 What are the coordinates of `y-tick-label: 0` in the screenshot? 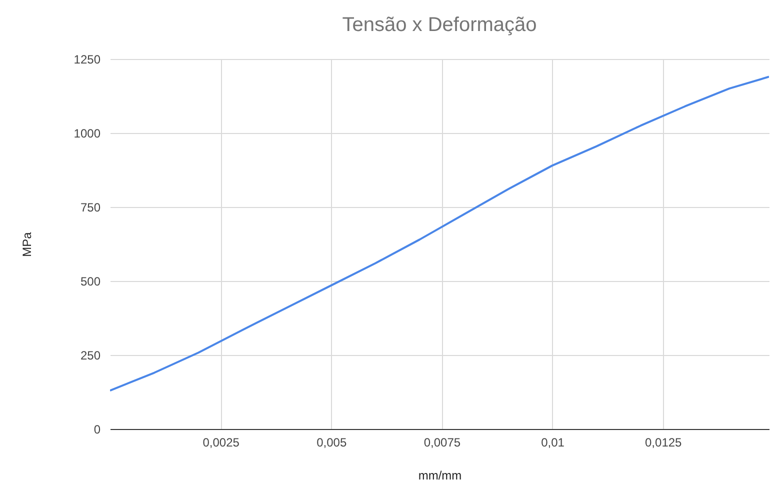 It's located at (97, 429).